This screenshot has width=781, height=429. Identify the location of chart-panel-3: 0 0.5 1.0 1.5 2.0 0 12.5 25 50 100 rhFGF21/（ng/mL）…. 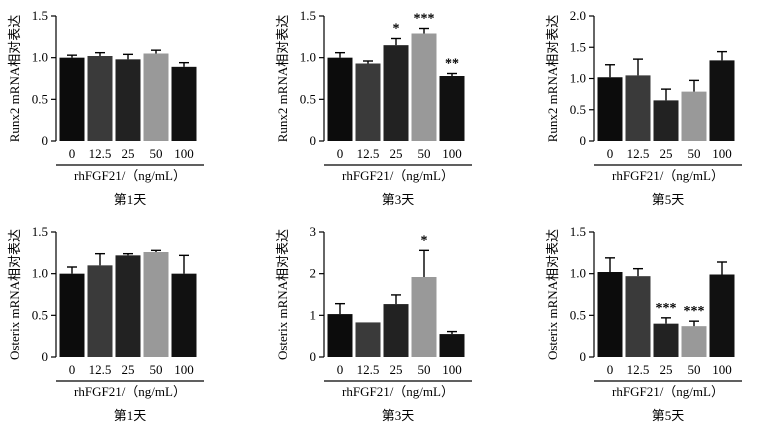
(643, 107).